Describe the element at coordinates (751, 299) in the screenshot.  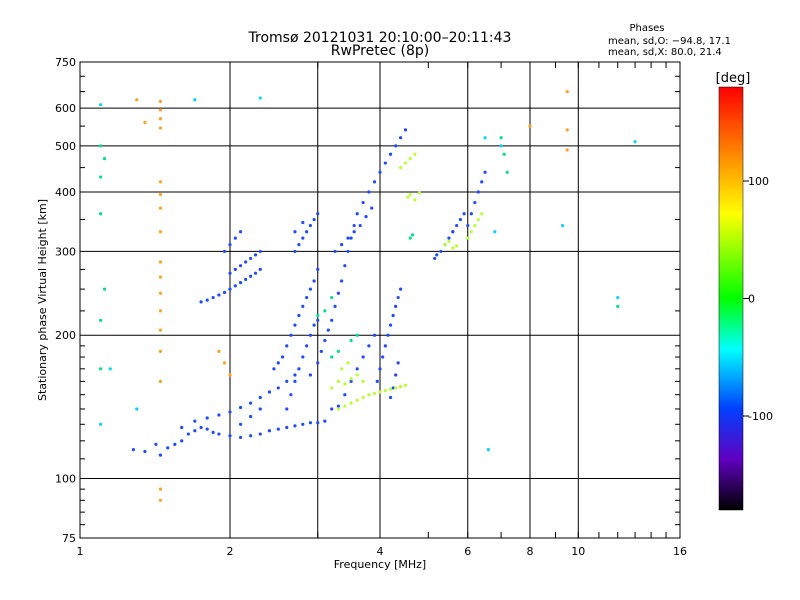
I see `colorbar-tick-label: 0` at that location.